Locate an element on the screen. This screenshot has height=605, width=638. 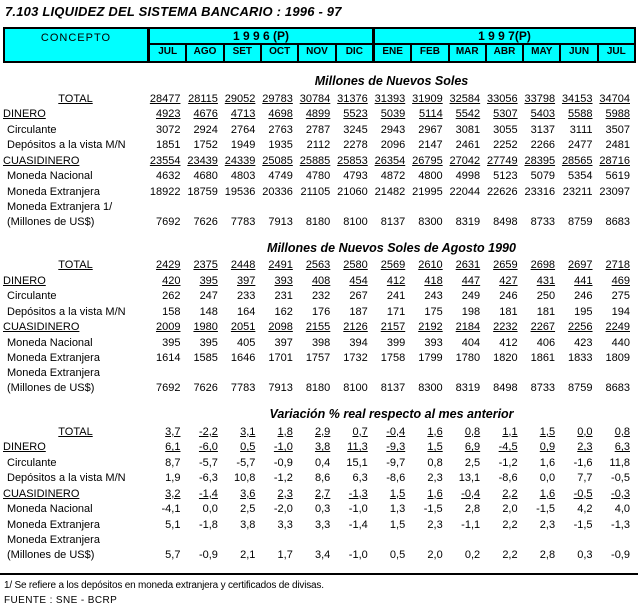
value-cell: 0,8 is located at coordinates (466, 432).